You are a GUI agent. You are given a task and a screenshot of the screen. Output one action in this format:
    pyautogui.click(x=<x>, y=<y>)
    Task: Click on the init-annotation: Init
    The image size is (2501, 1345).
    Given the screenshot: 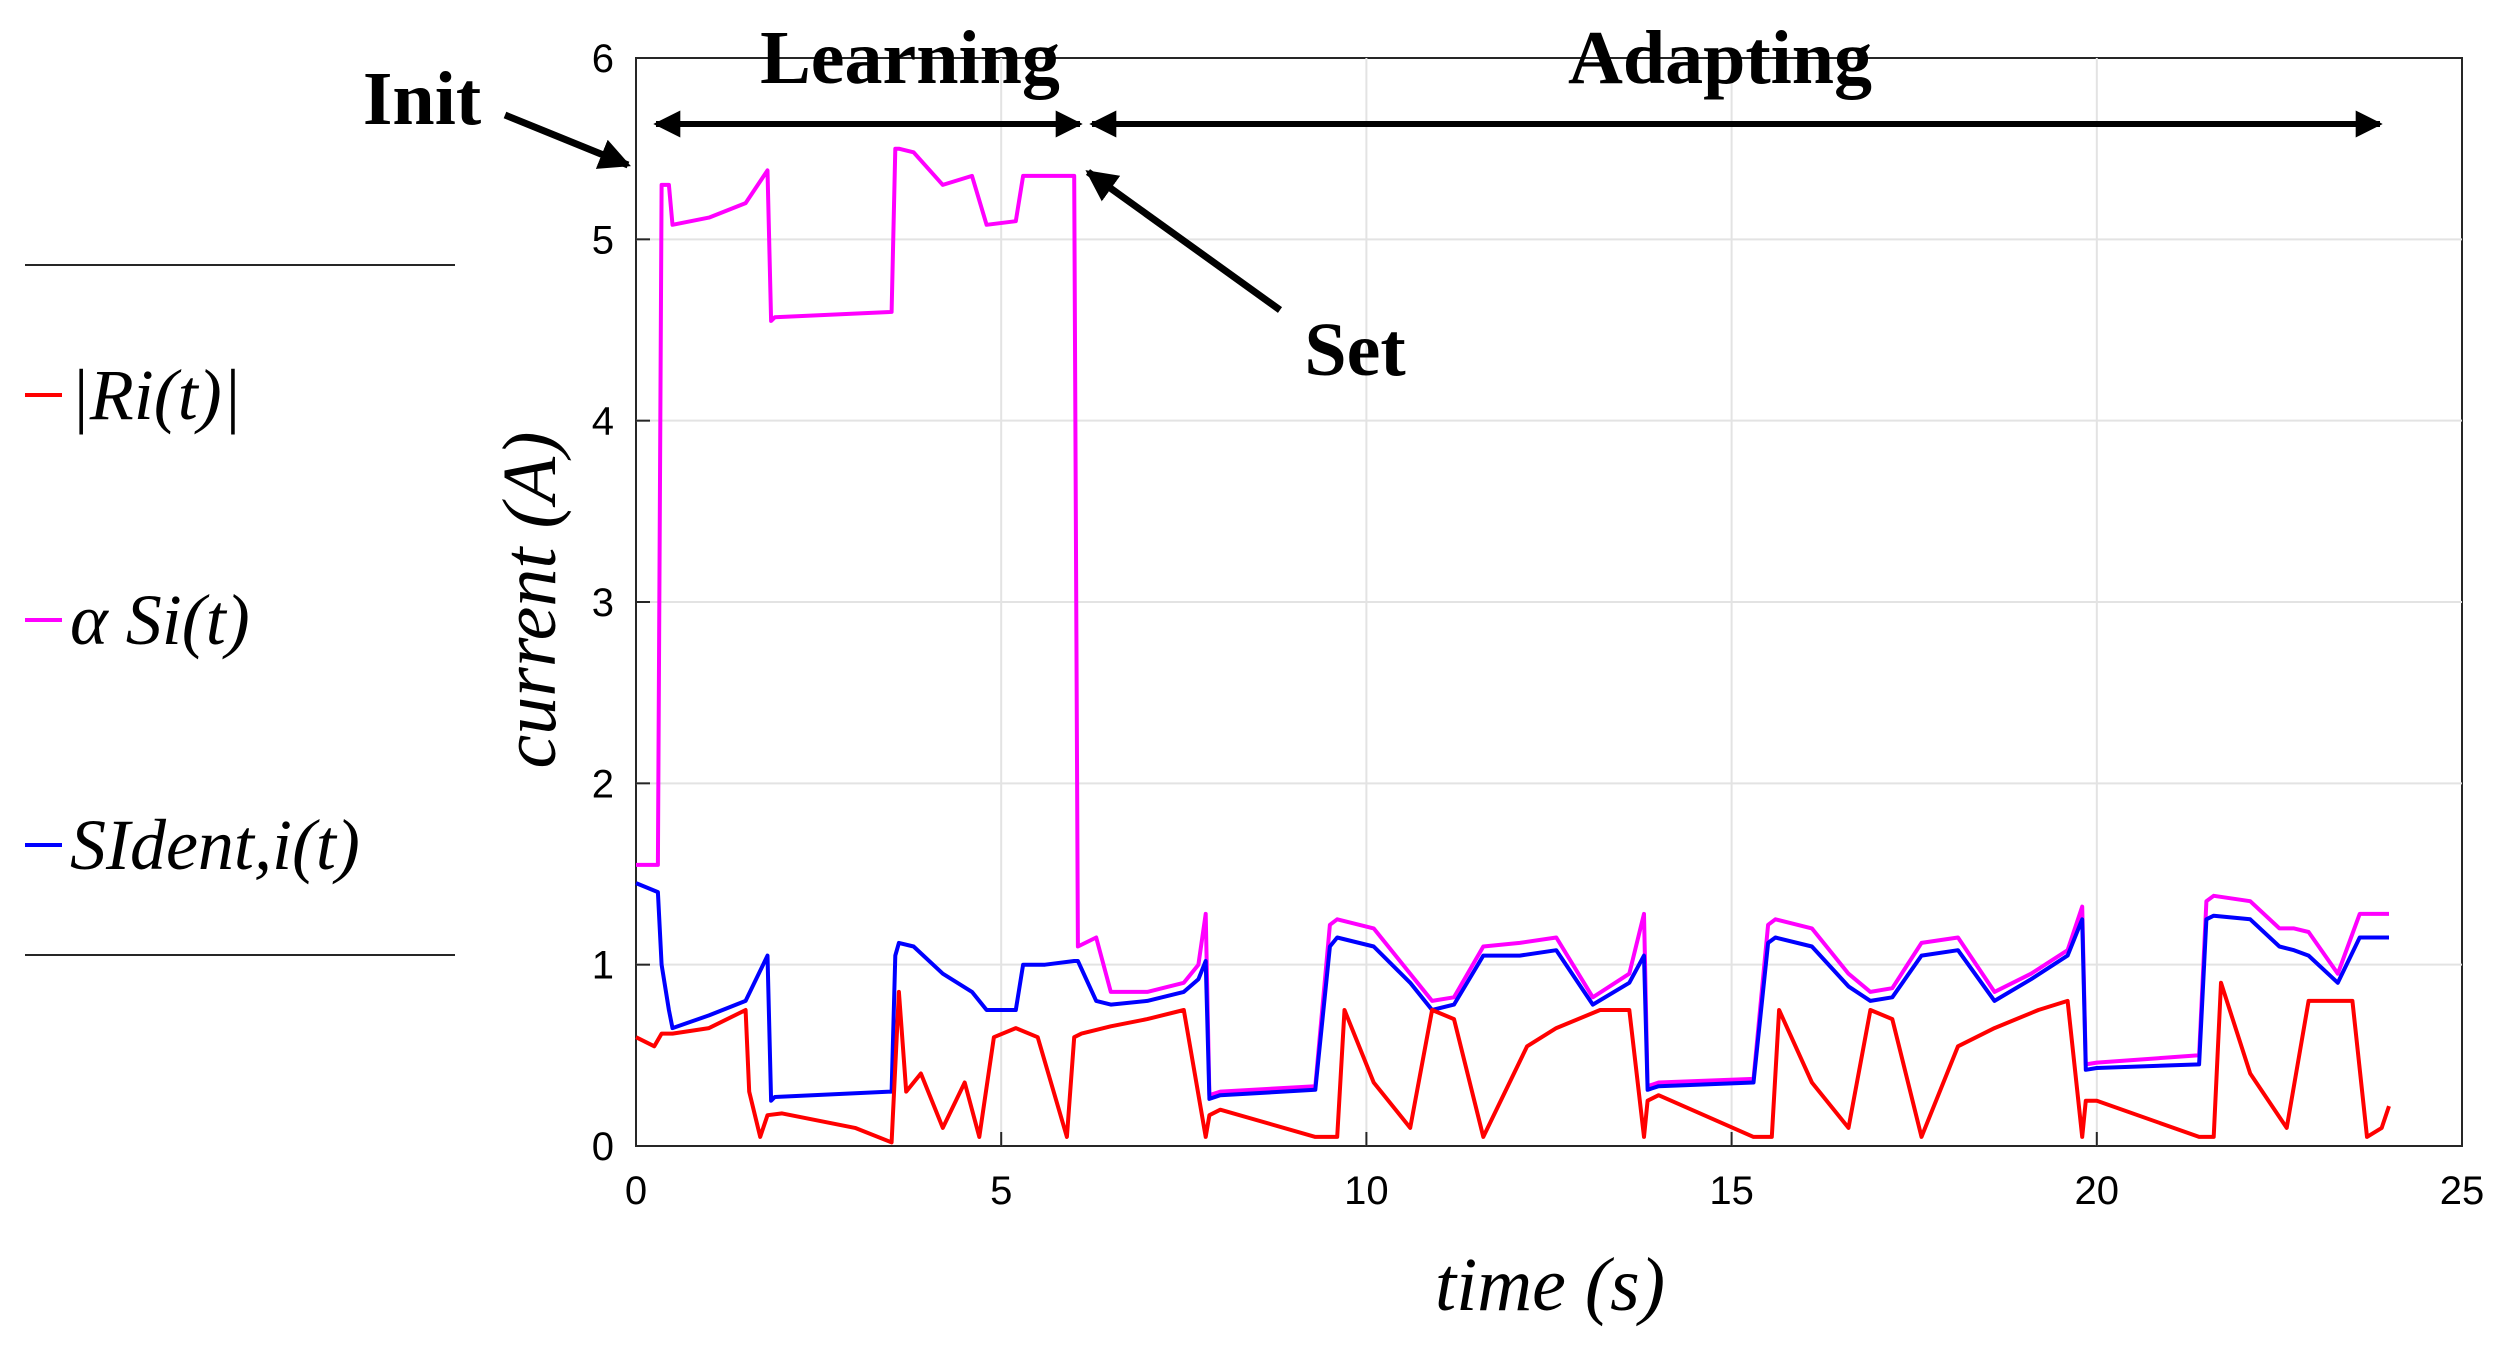 What is the action you would take?
    pyautogui.click(x=422, y=99)
    